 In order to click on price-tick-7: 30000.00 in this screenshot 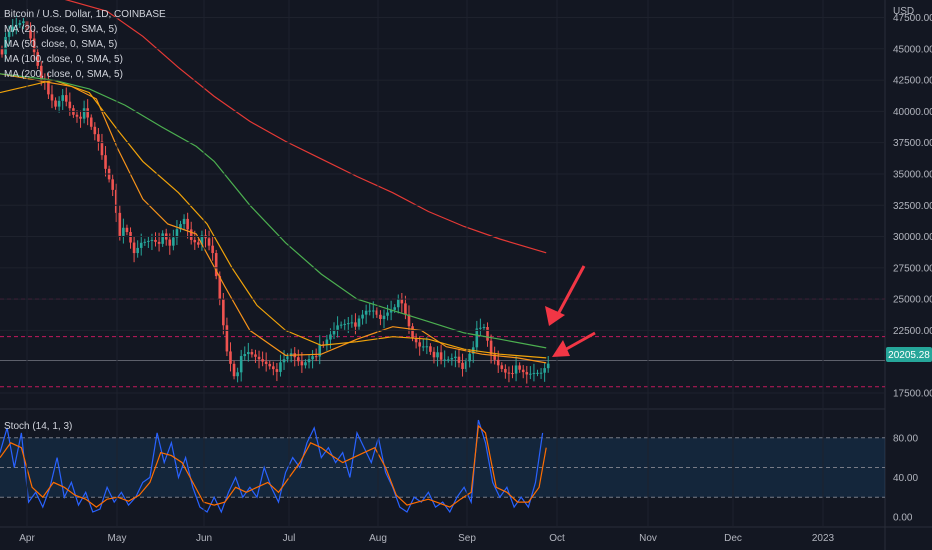, I will do `click(912, 237)`.